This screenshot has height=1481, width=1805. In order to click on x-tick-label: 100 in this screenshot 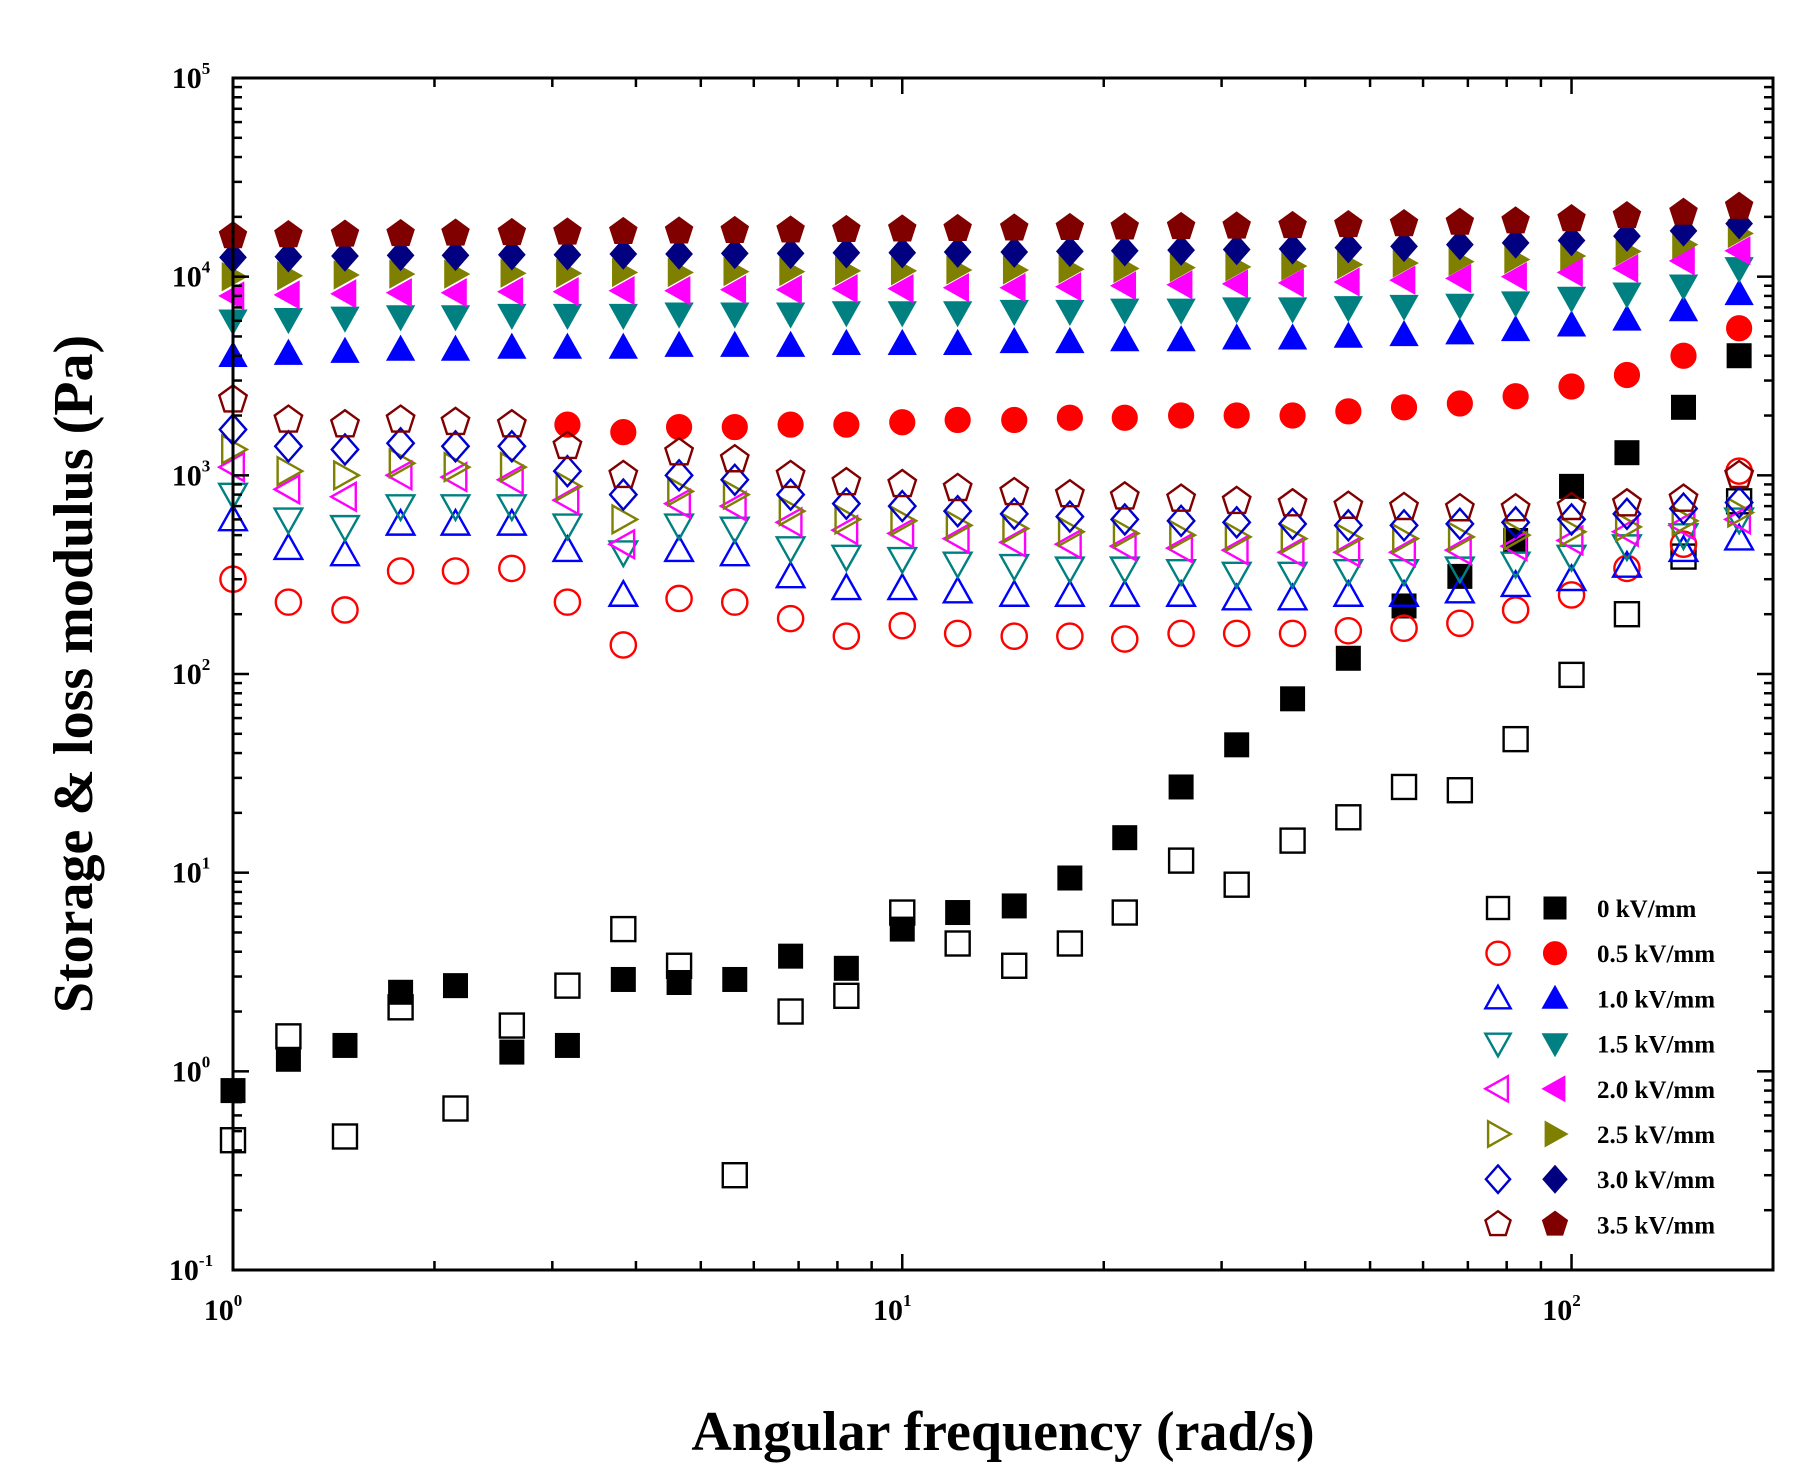, I will do `click(223, 1309)`.